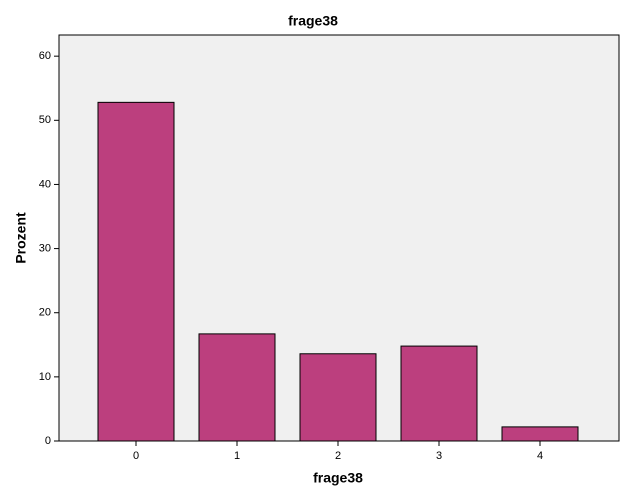 The image size is (626, 501). What do you see at coordinates (338, 456) in the screenshot?
I see `x-tick-label: 2` at bounding box center [338, 456].